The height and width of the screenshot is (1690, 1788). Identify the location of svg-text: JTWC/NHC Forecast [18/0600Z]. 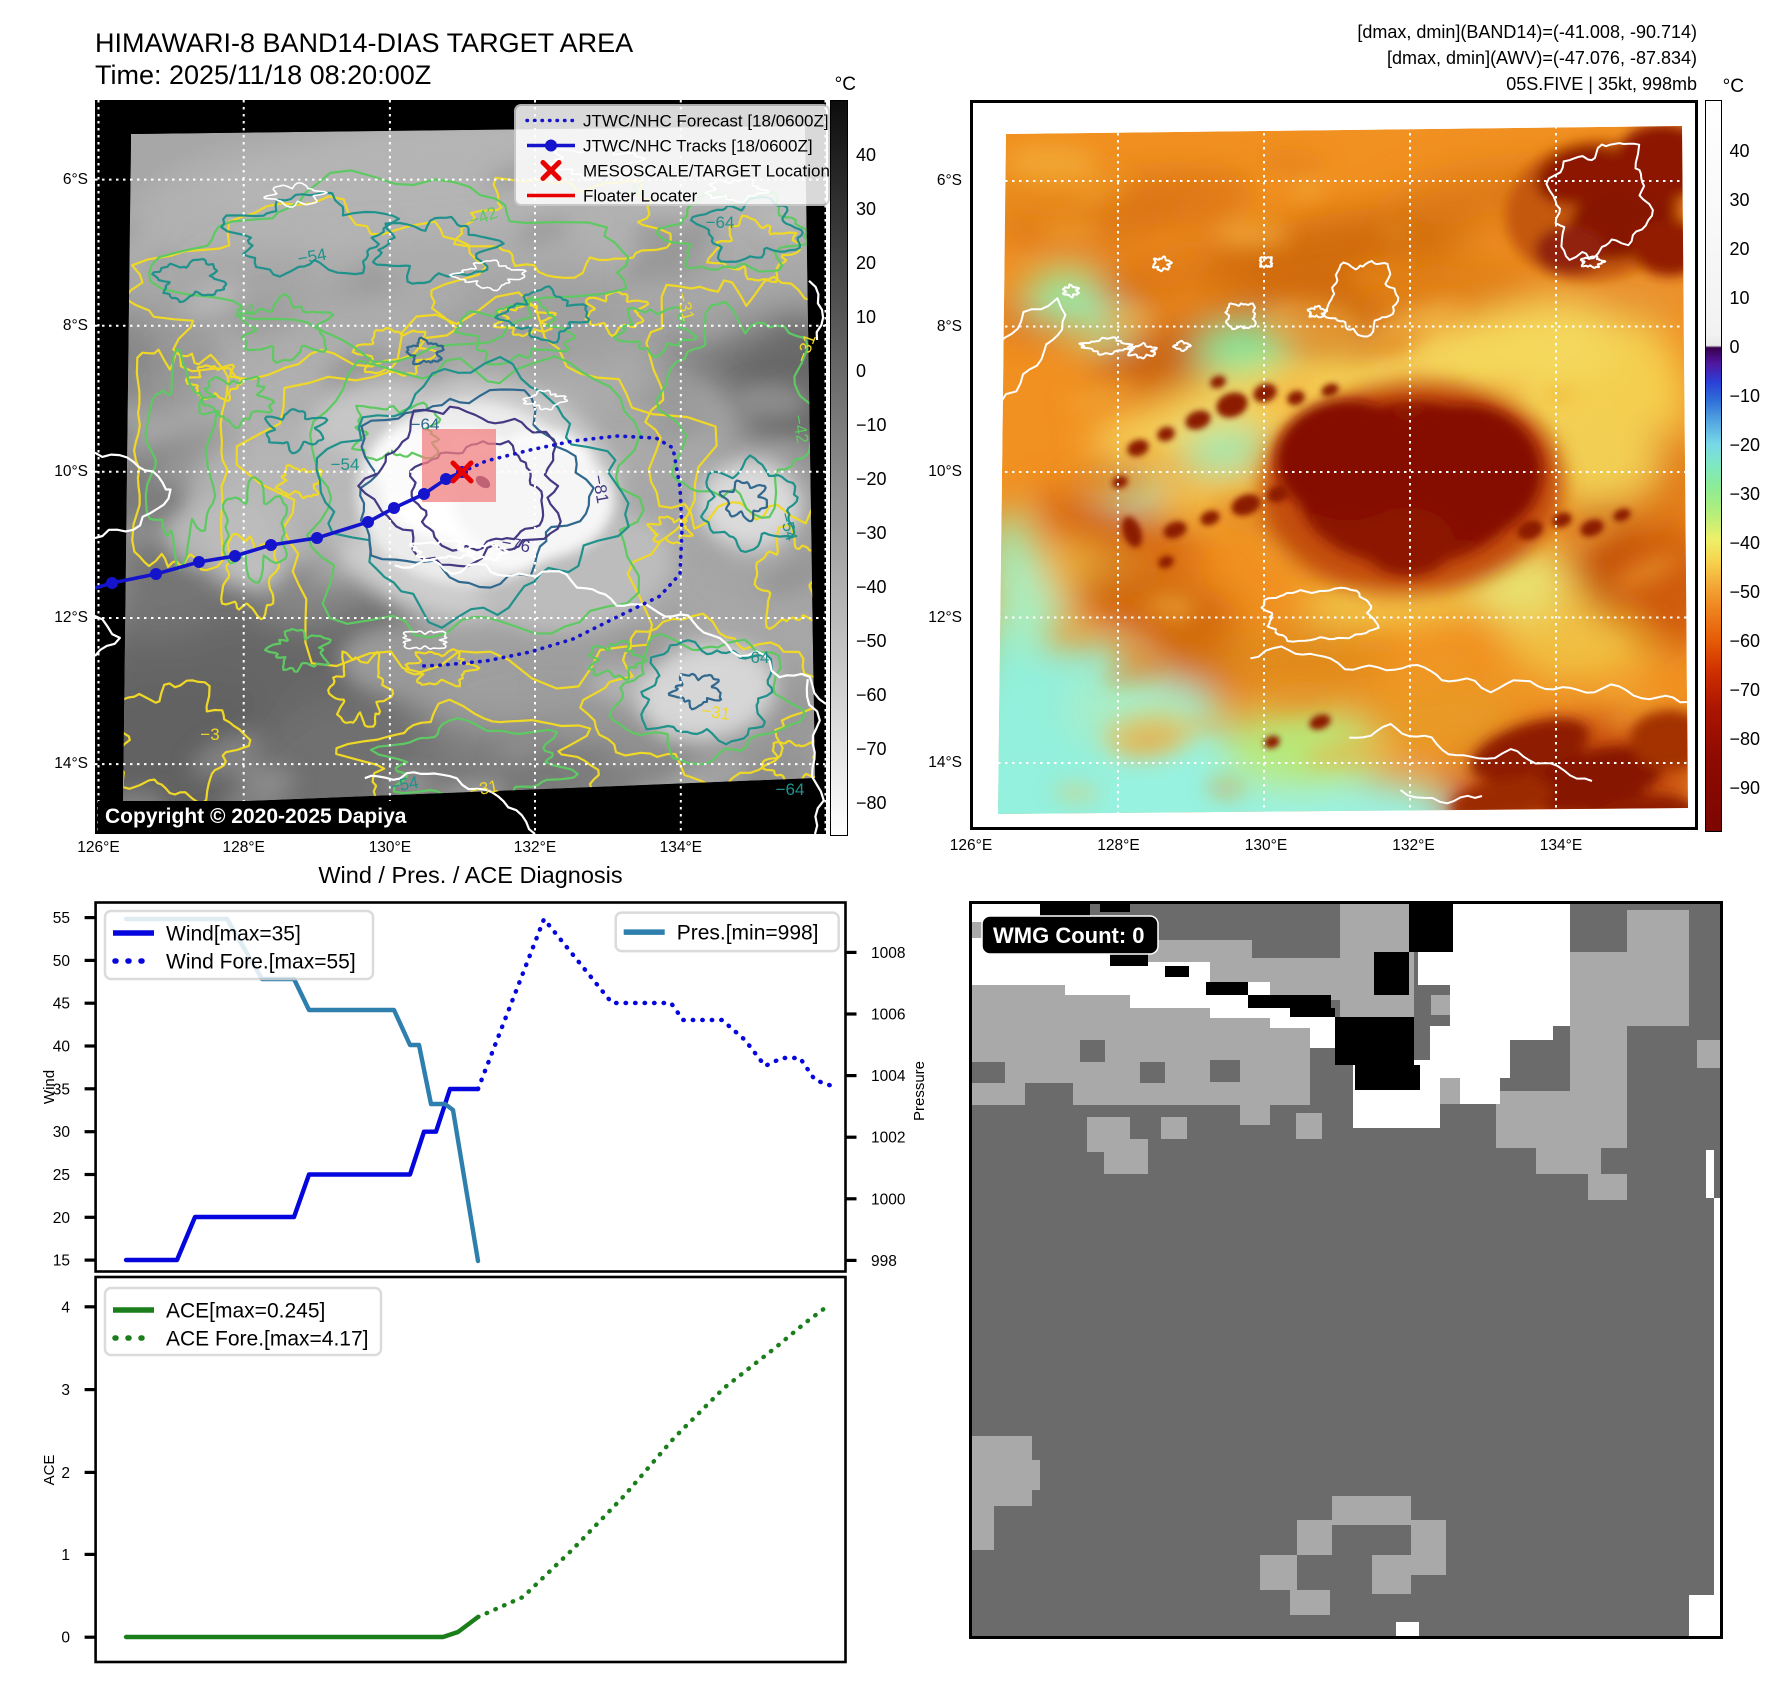
(706, 121).